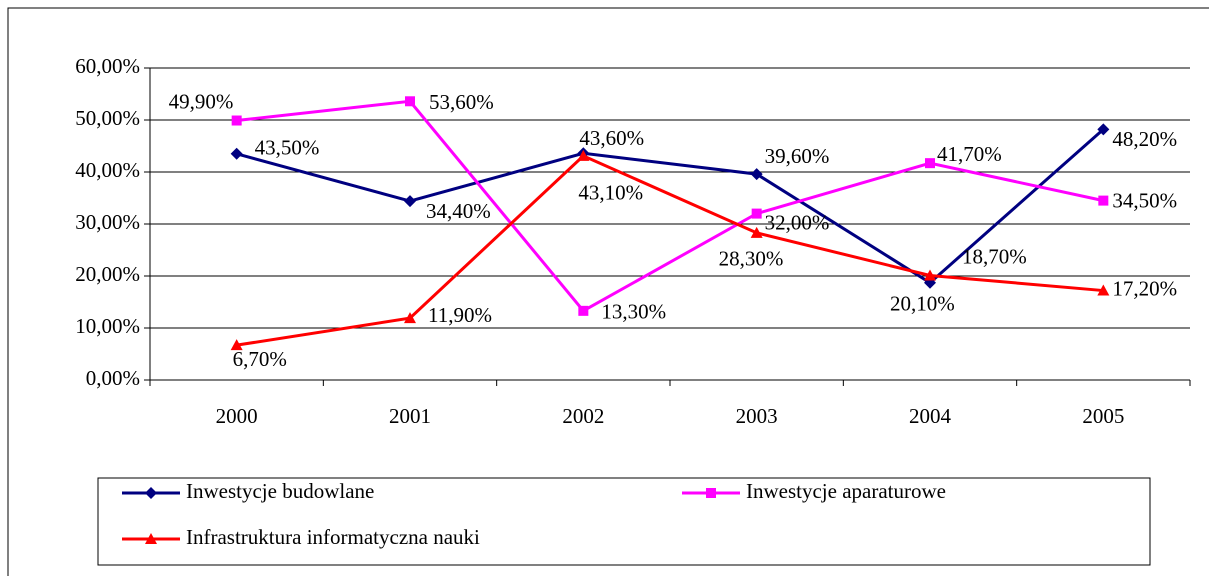 This screenshot has height=576, width=1209. I want to click on data-label: 32,00%, so click(797, 222).